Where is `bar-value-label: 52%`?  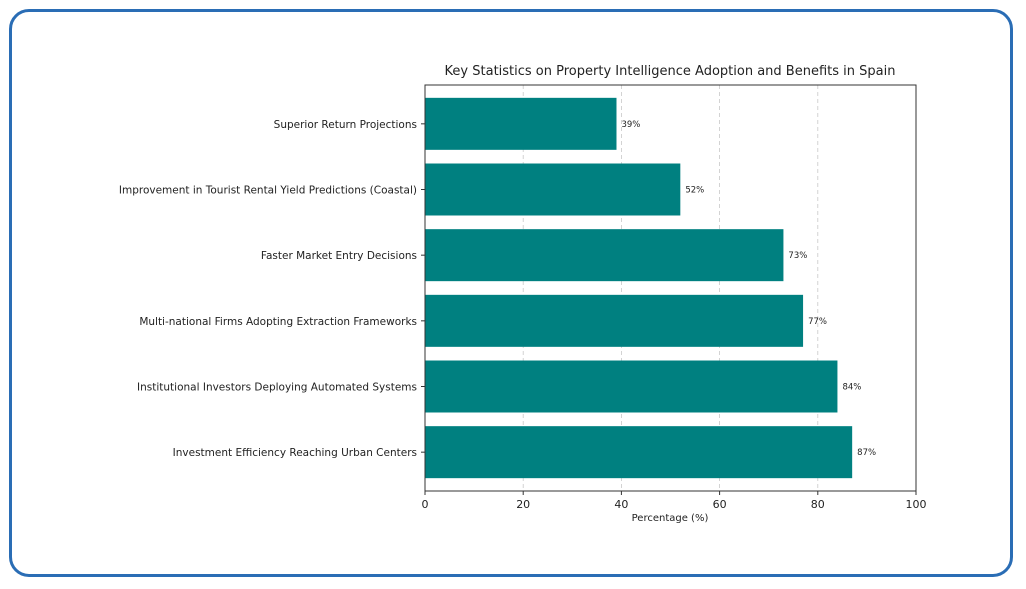 bar-value-label: 52% is located at coordinates (694, 191).